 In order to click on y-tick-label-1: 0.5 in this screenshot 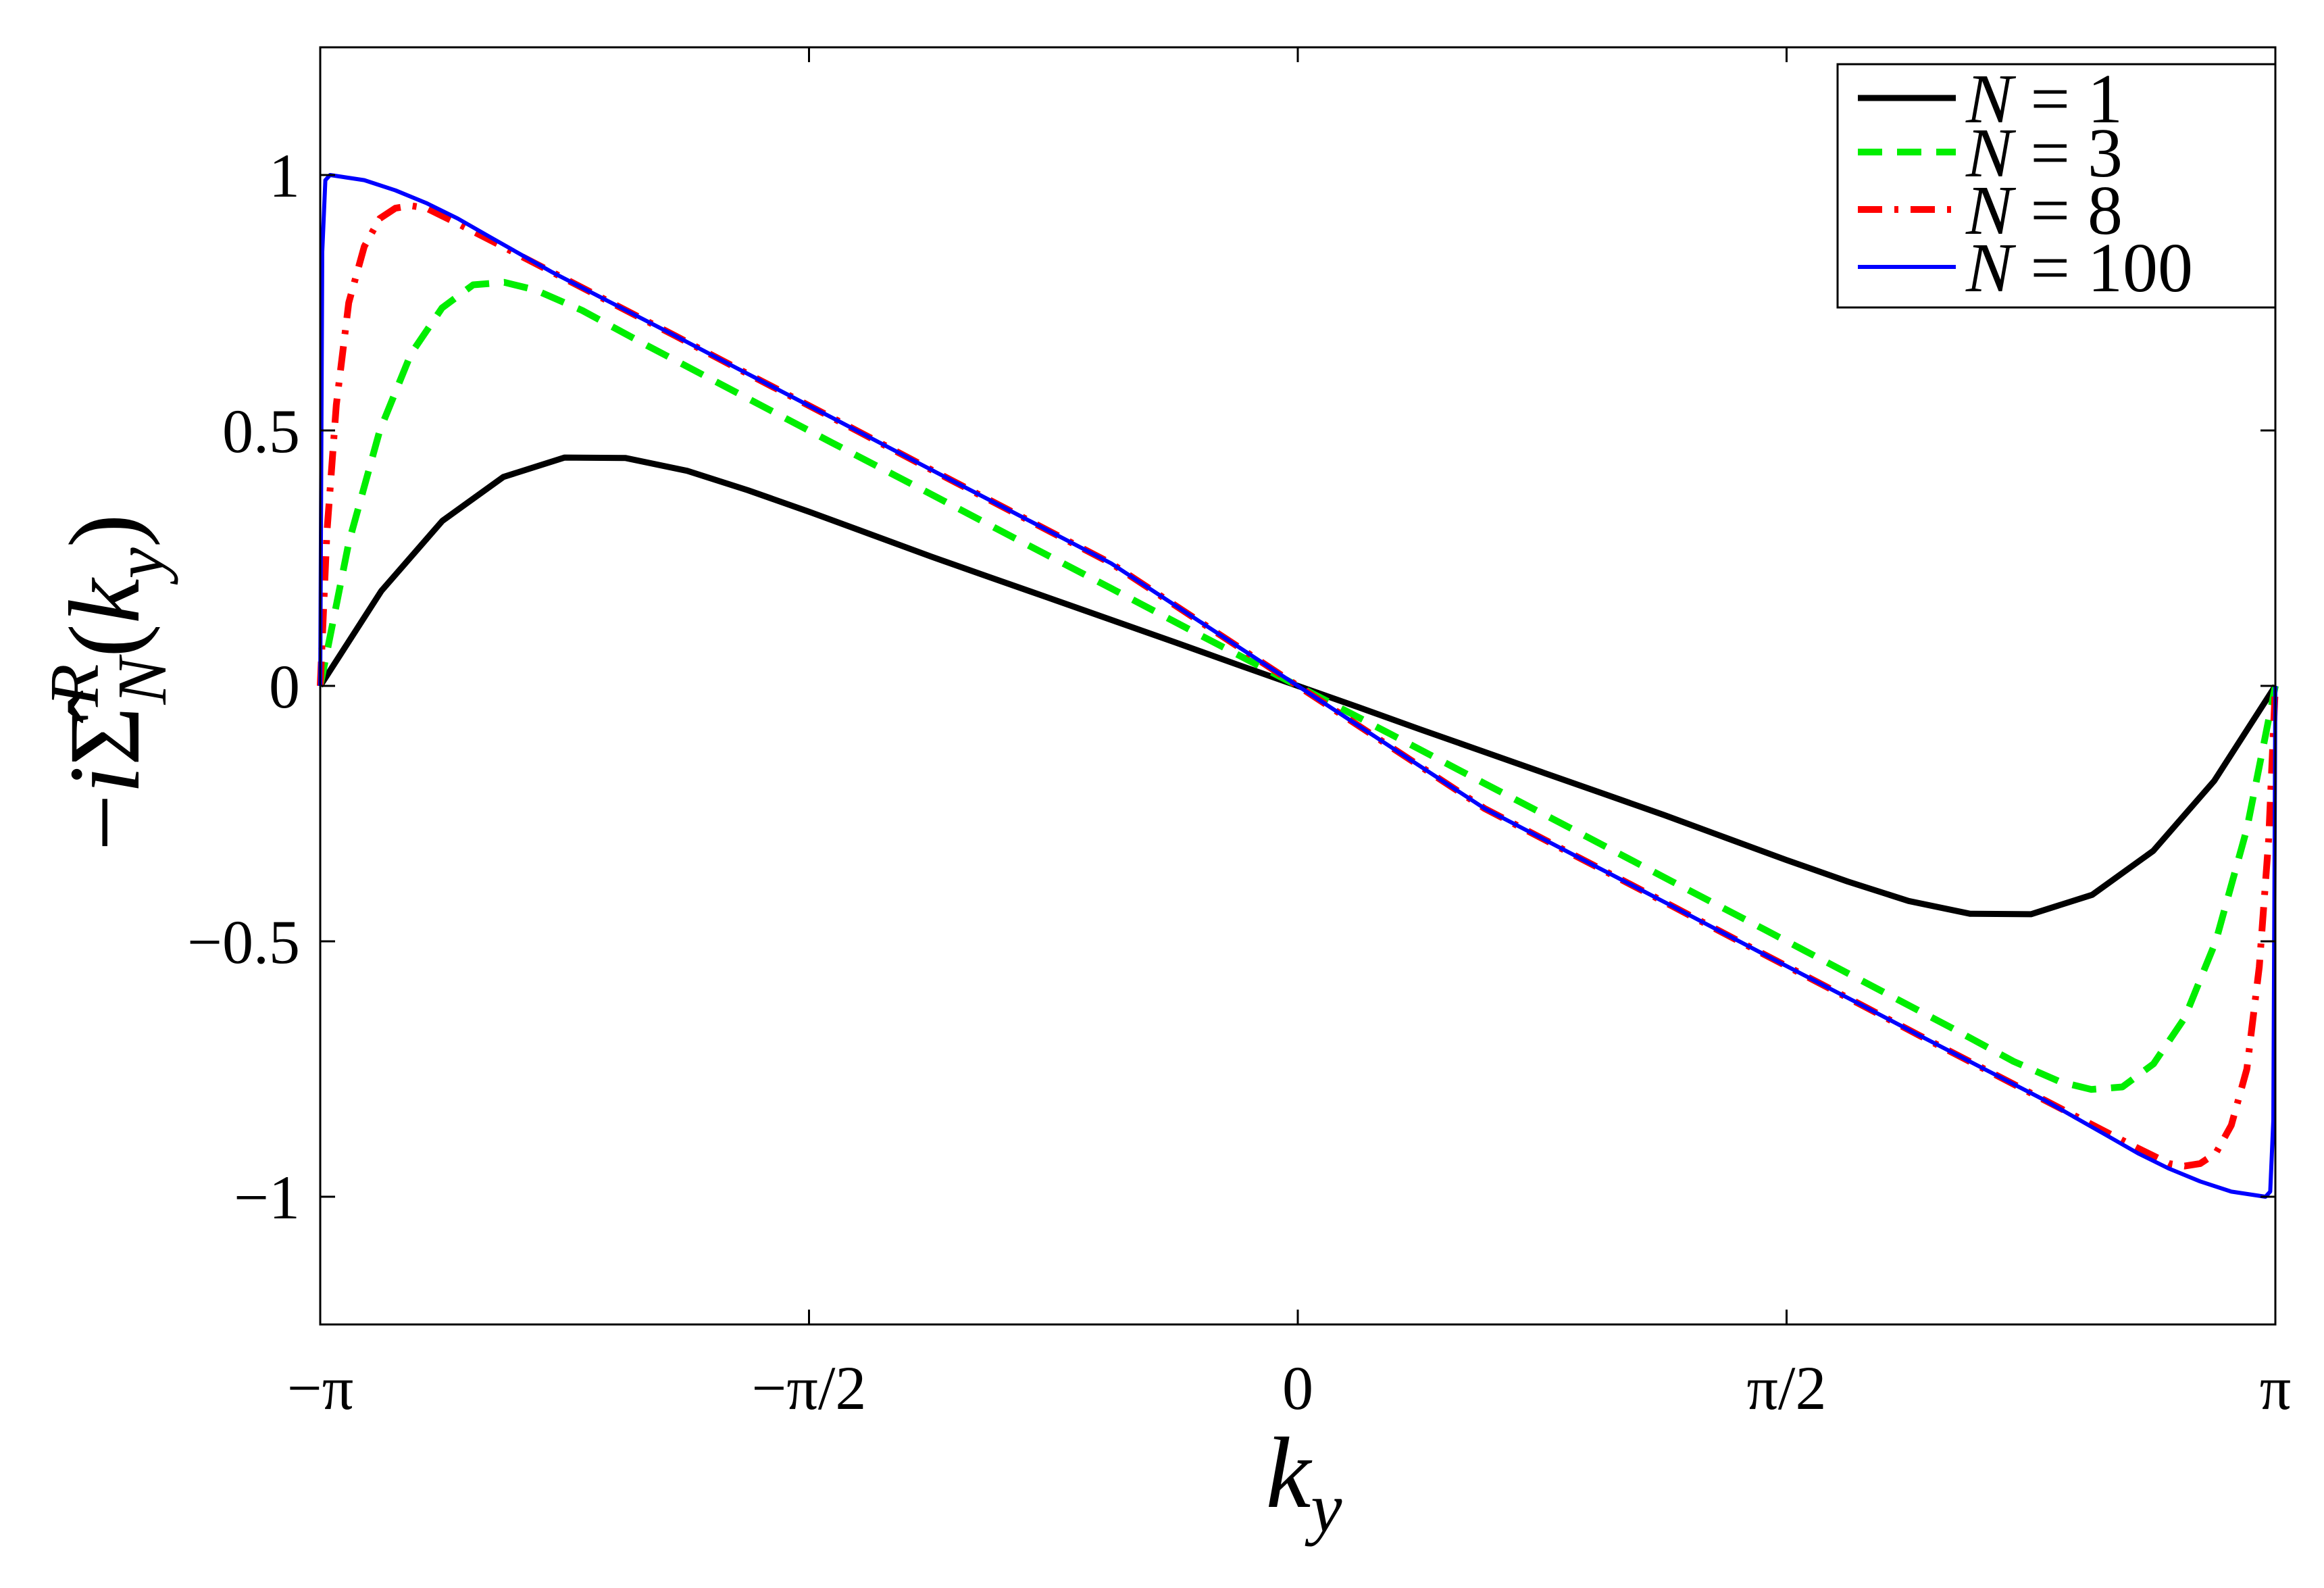, I will do `click(261, 432)`.